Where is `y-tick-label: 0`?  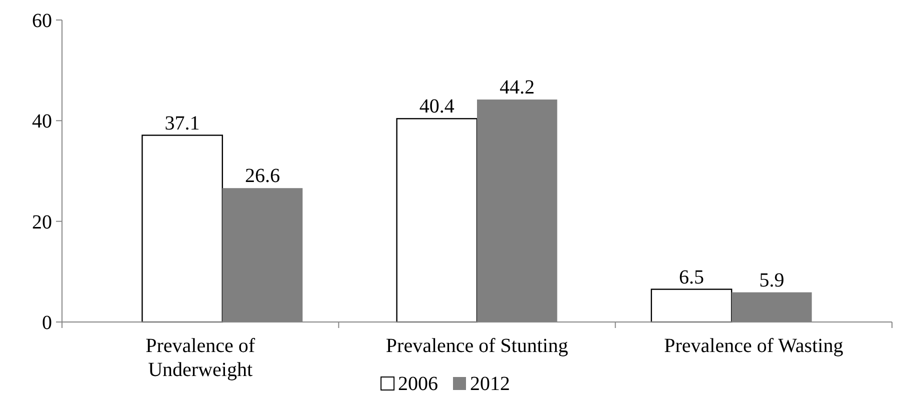 y-tick-label: 0 is located at coordinates (47, 323).